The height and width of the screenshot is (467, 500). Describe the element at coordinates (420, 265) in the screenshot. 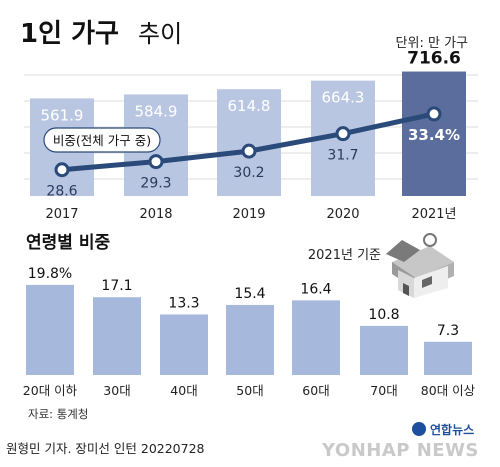

I see `house-icon` at that location.